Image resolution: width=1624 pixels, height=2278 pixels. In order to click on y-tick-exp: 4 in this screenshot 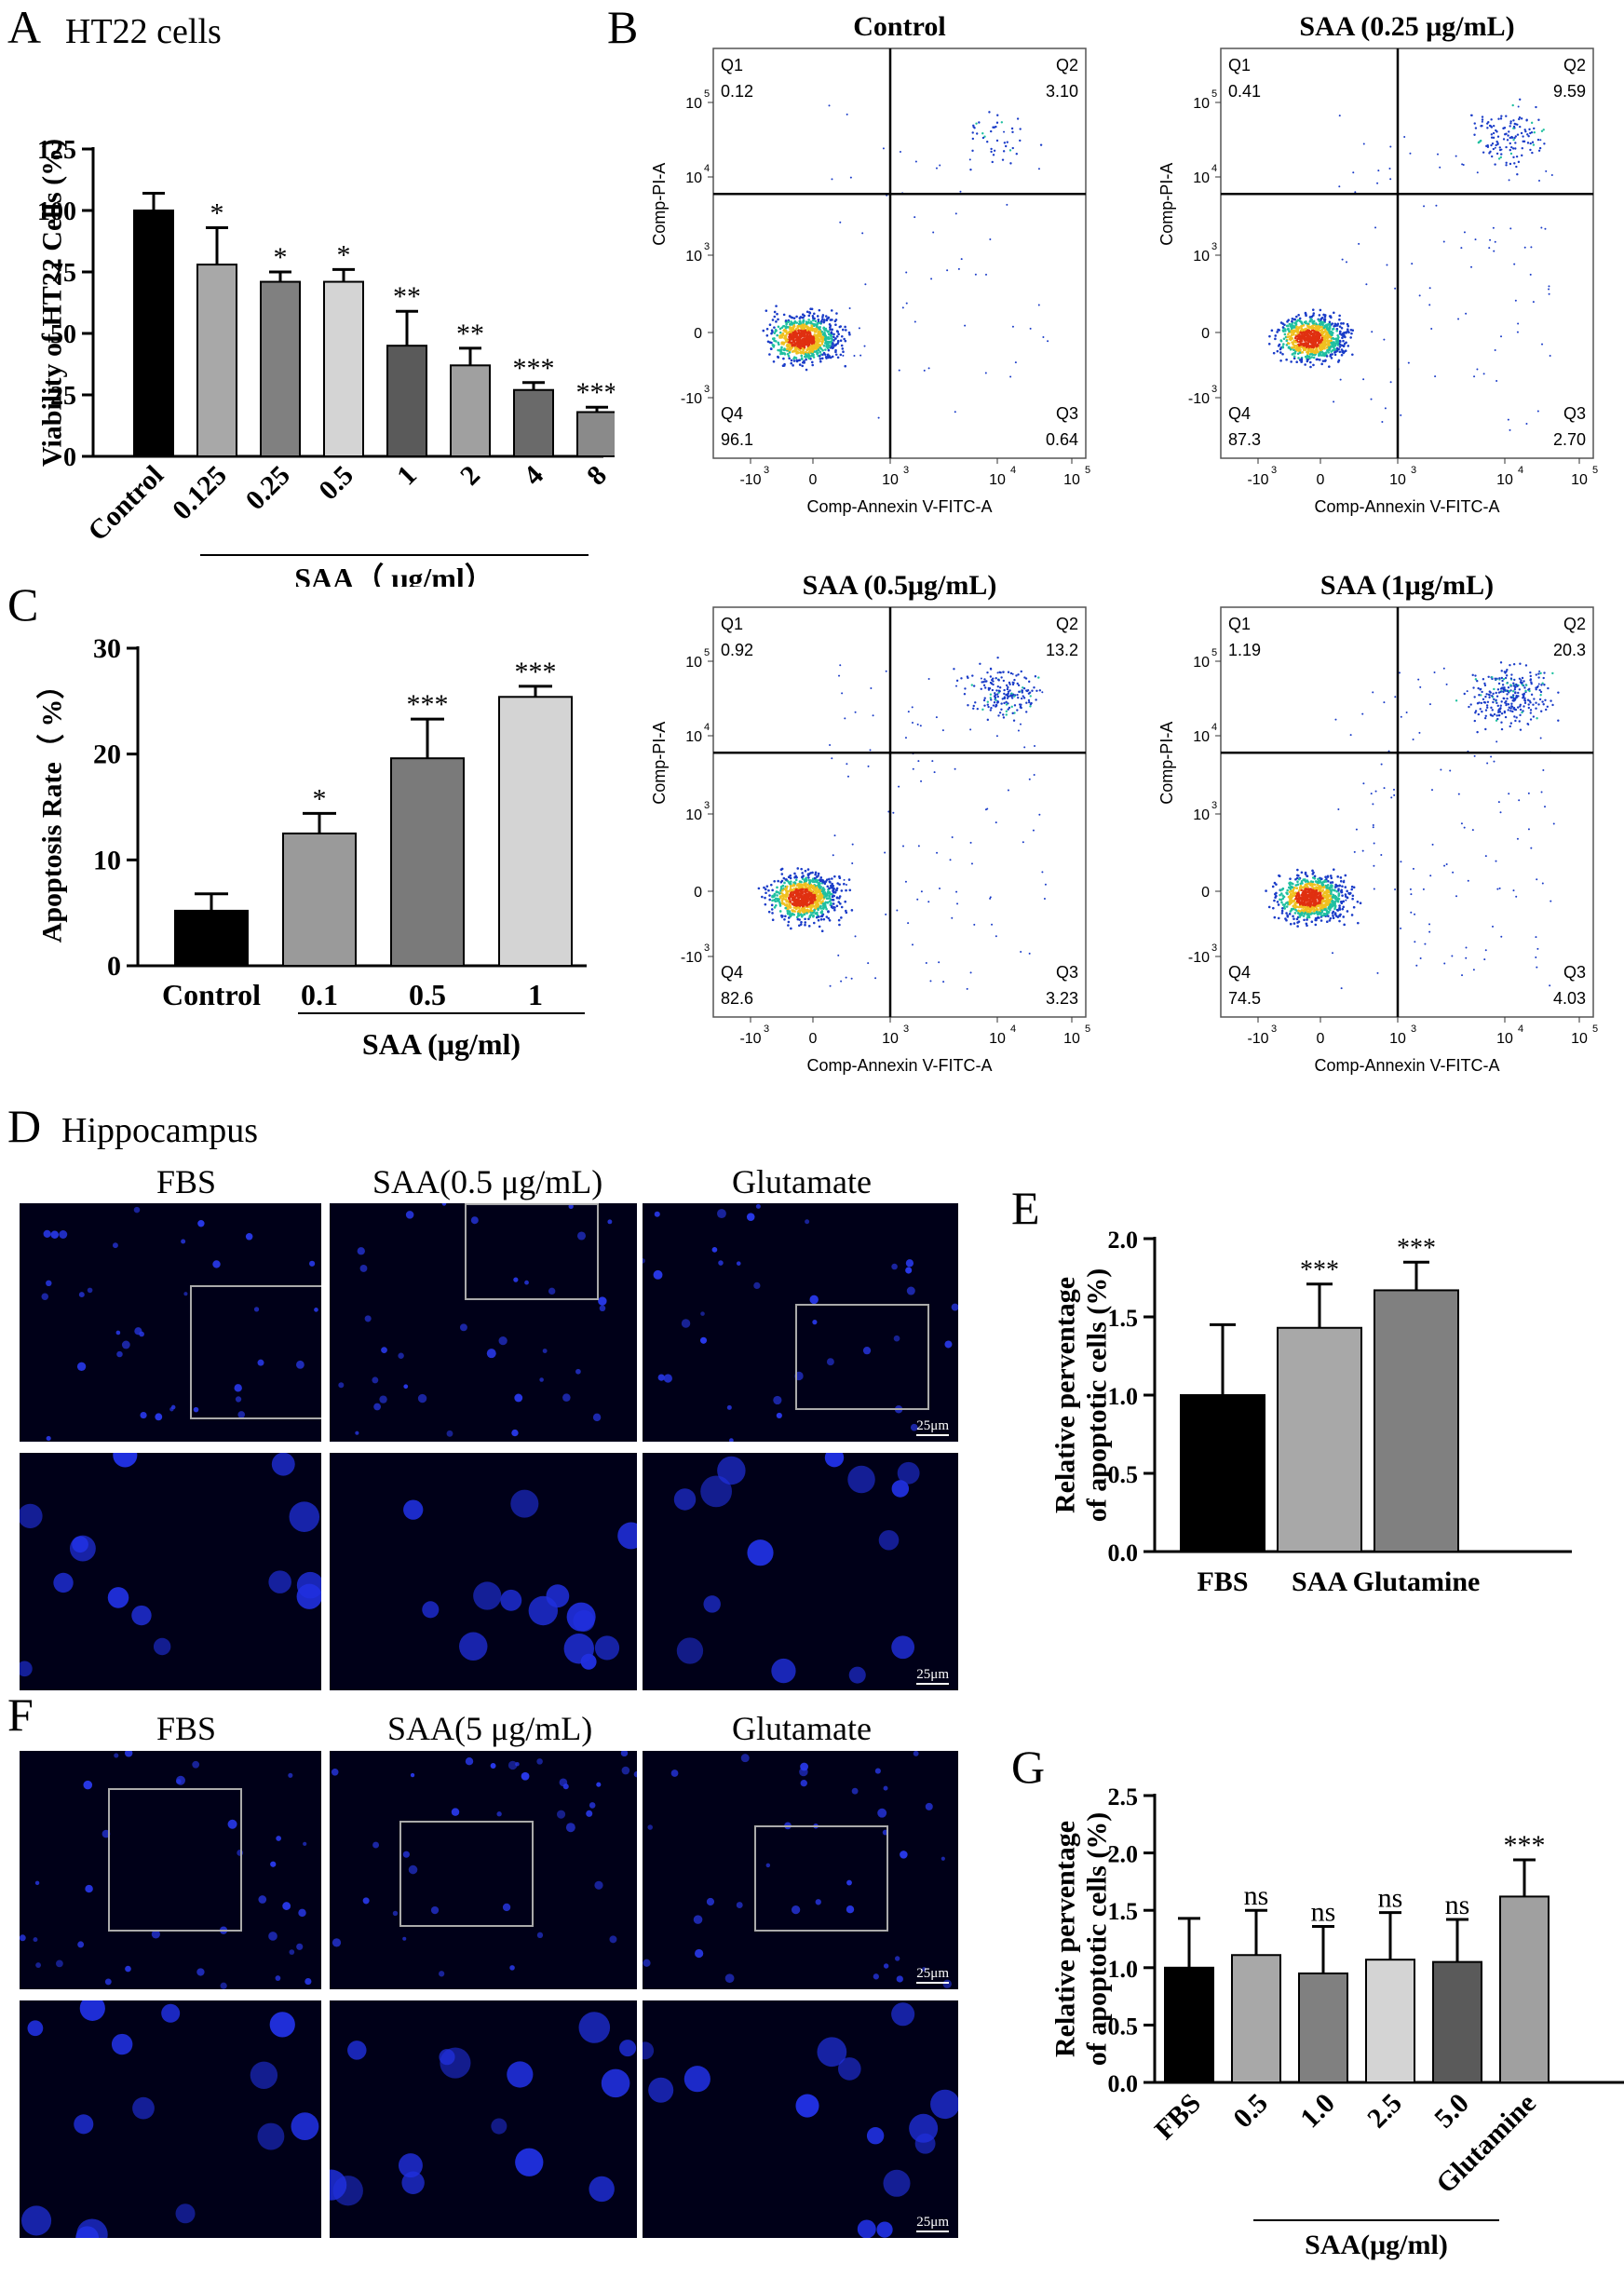, I will do `click(707, 168)`.